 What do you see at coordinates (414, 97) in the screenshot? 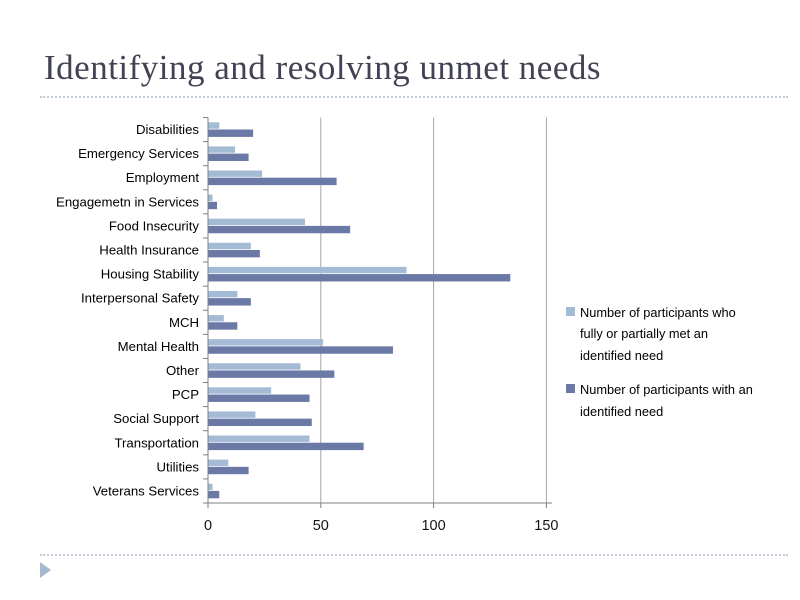
I see `title-divider` at bounding box center [414, 97].